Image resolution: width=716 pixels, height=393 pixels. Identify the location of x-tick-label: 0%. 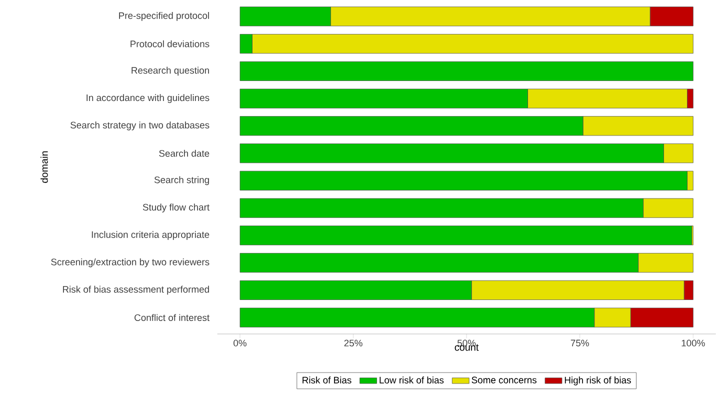
(240, 343).